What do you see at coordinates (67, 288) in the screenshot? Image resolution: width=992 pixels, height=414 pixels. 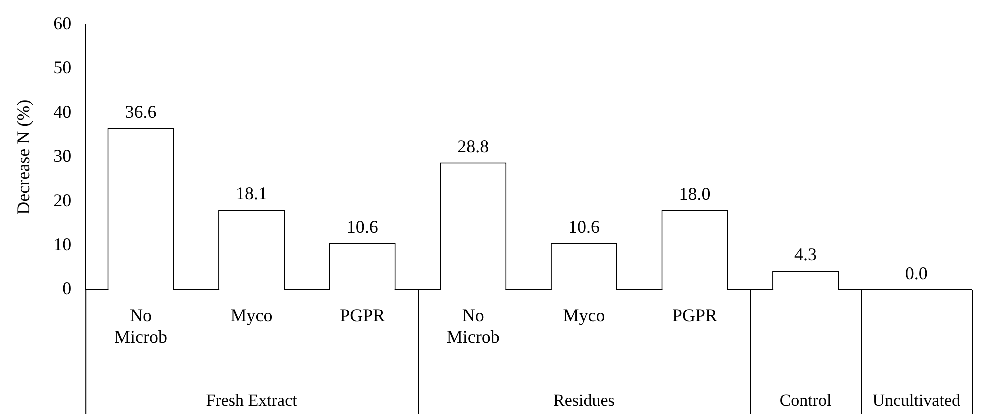 I see `y-tick-label: 0` at bounding box center [67, 288].